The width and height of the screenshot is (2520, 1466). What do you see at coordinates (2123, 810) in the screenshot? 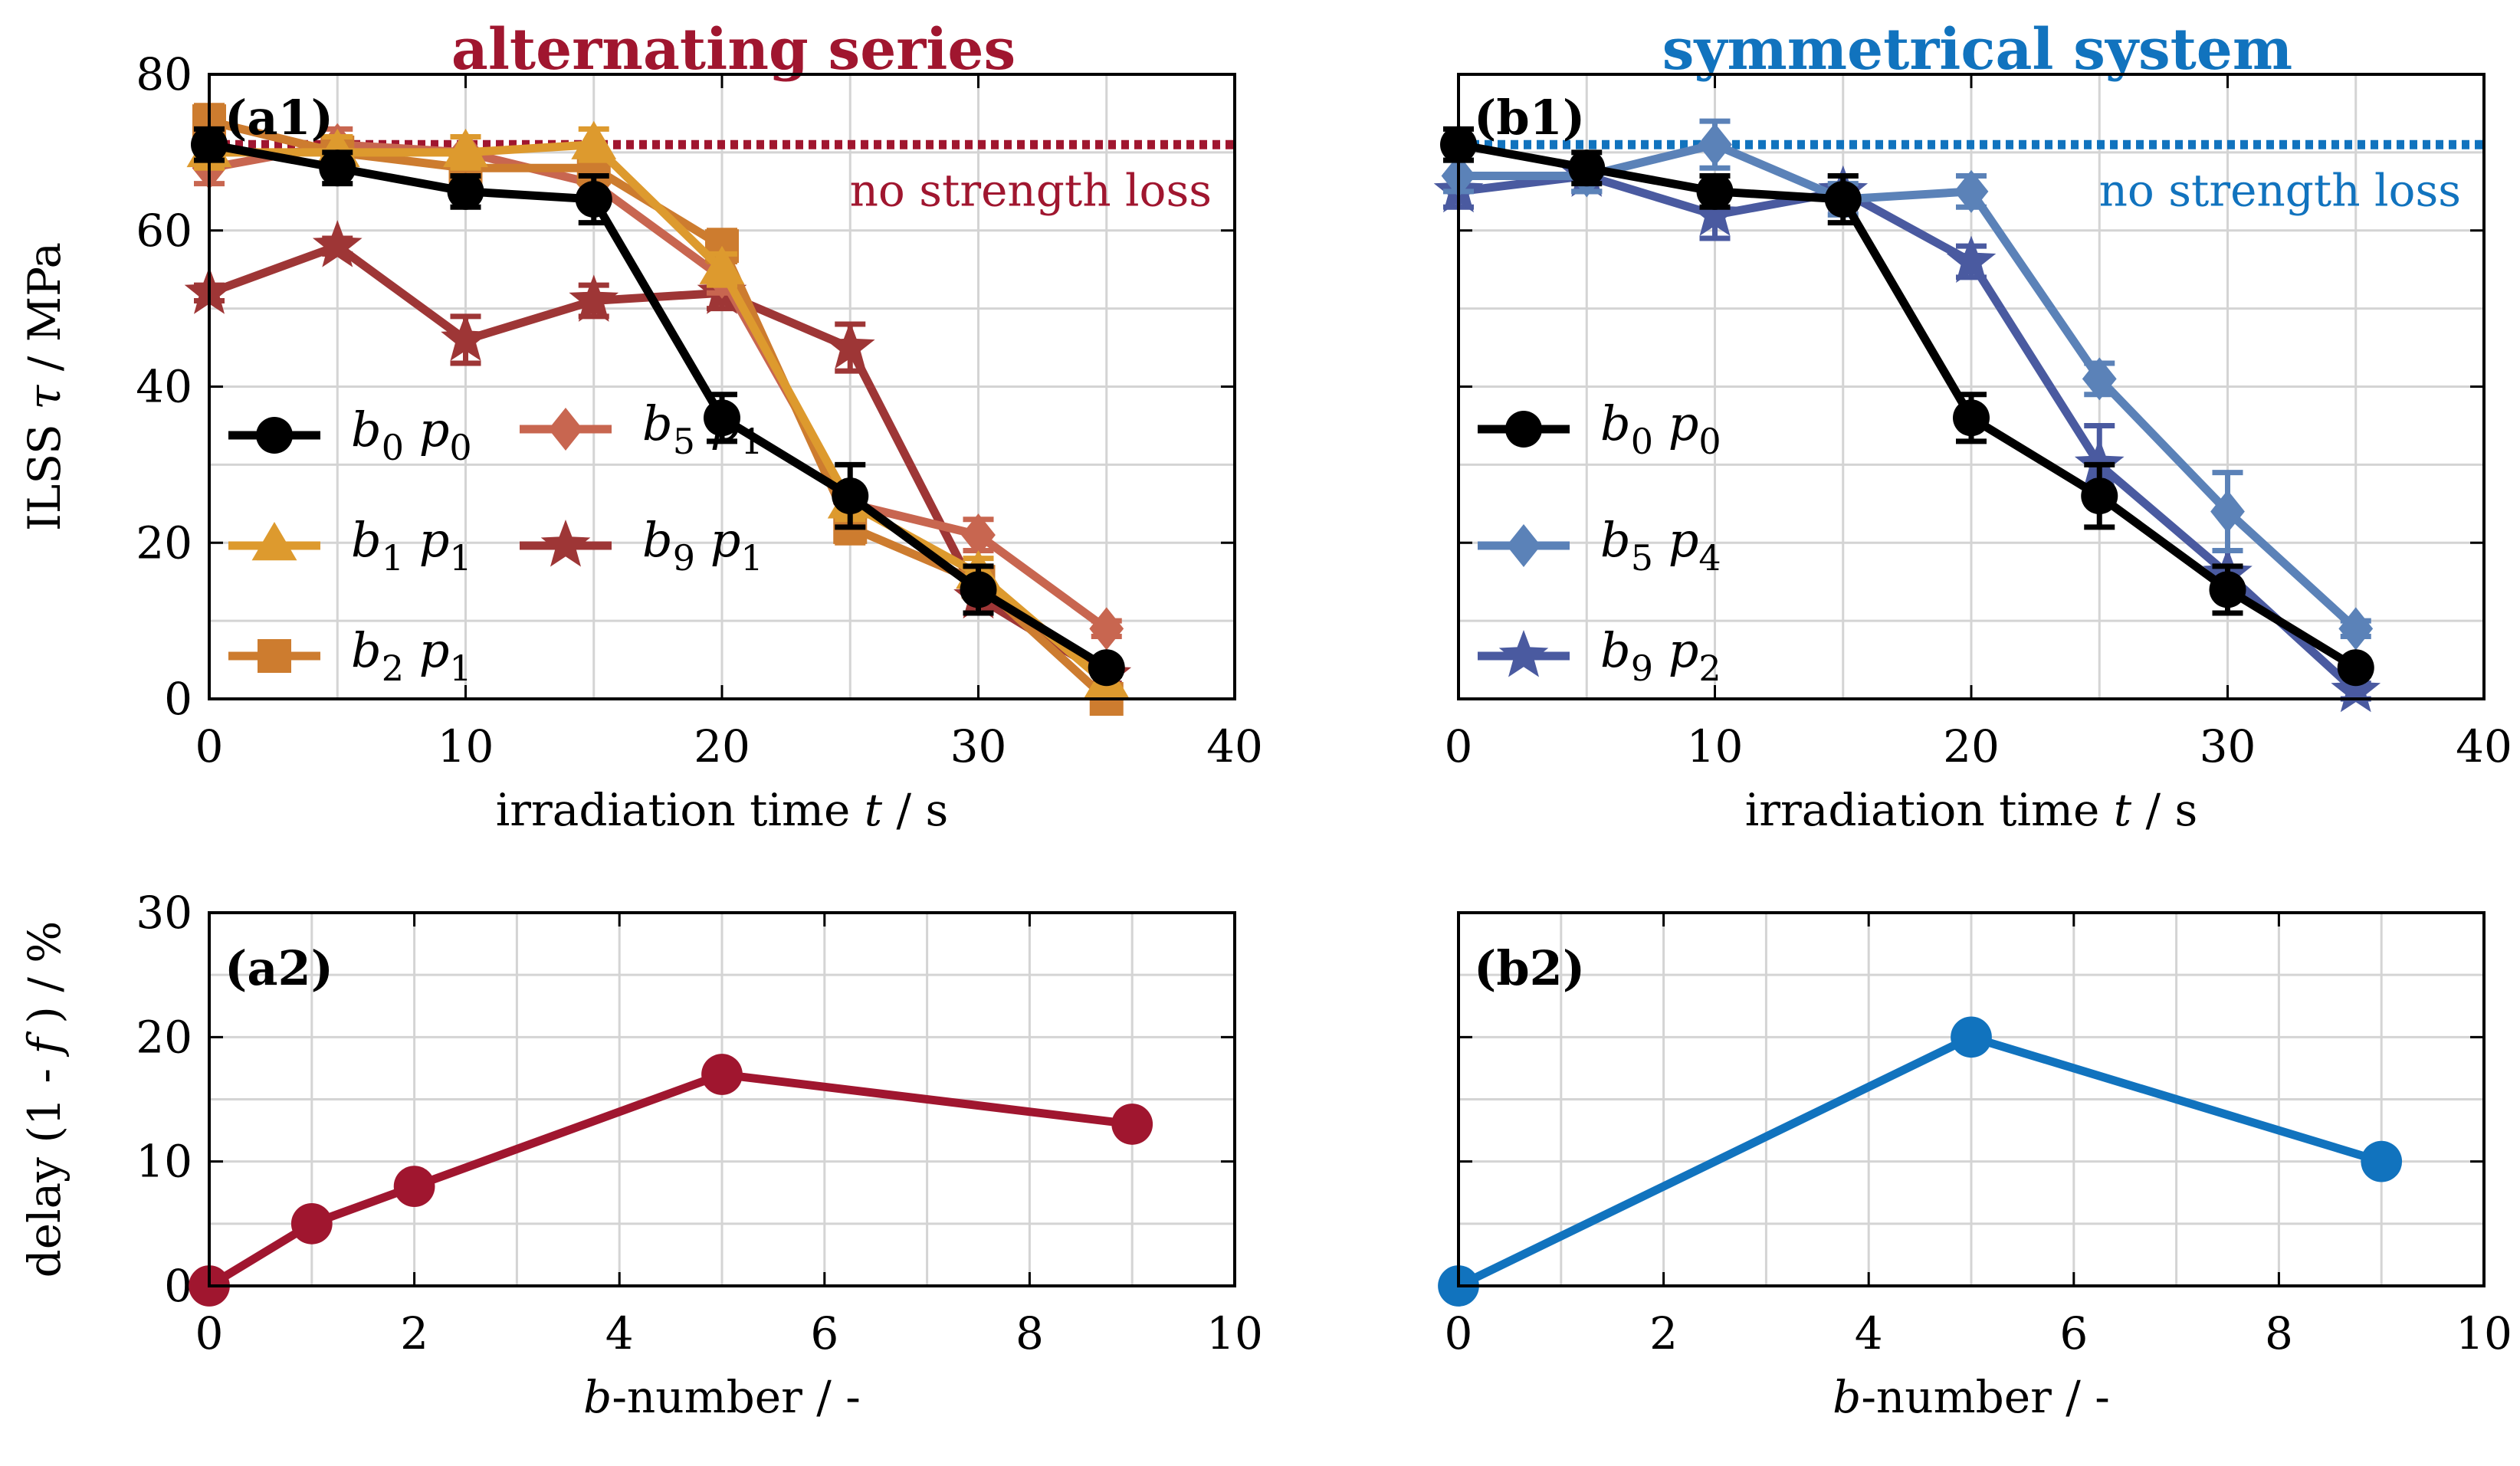
I see `x-axis-label-part: t` at bounding box center [2123, 810].